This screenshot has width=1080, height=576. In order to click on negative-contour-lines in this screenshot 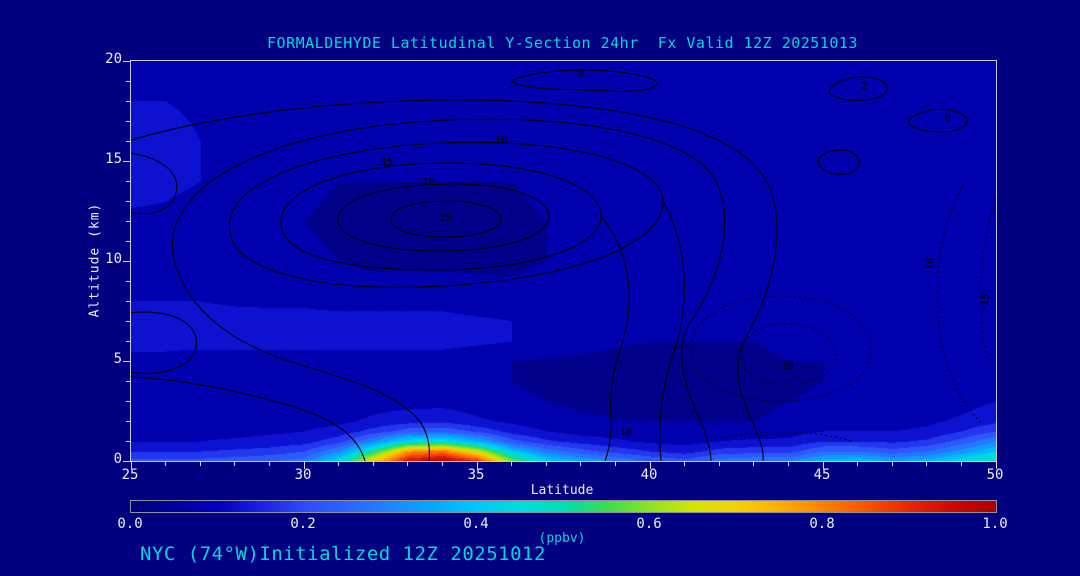, I will do `click(843, 311)`.